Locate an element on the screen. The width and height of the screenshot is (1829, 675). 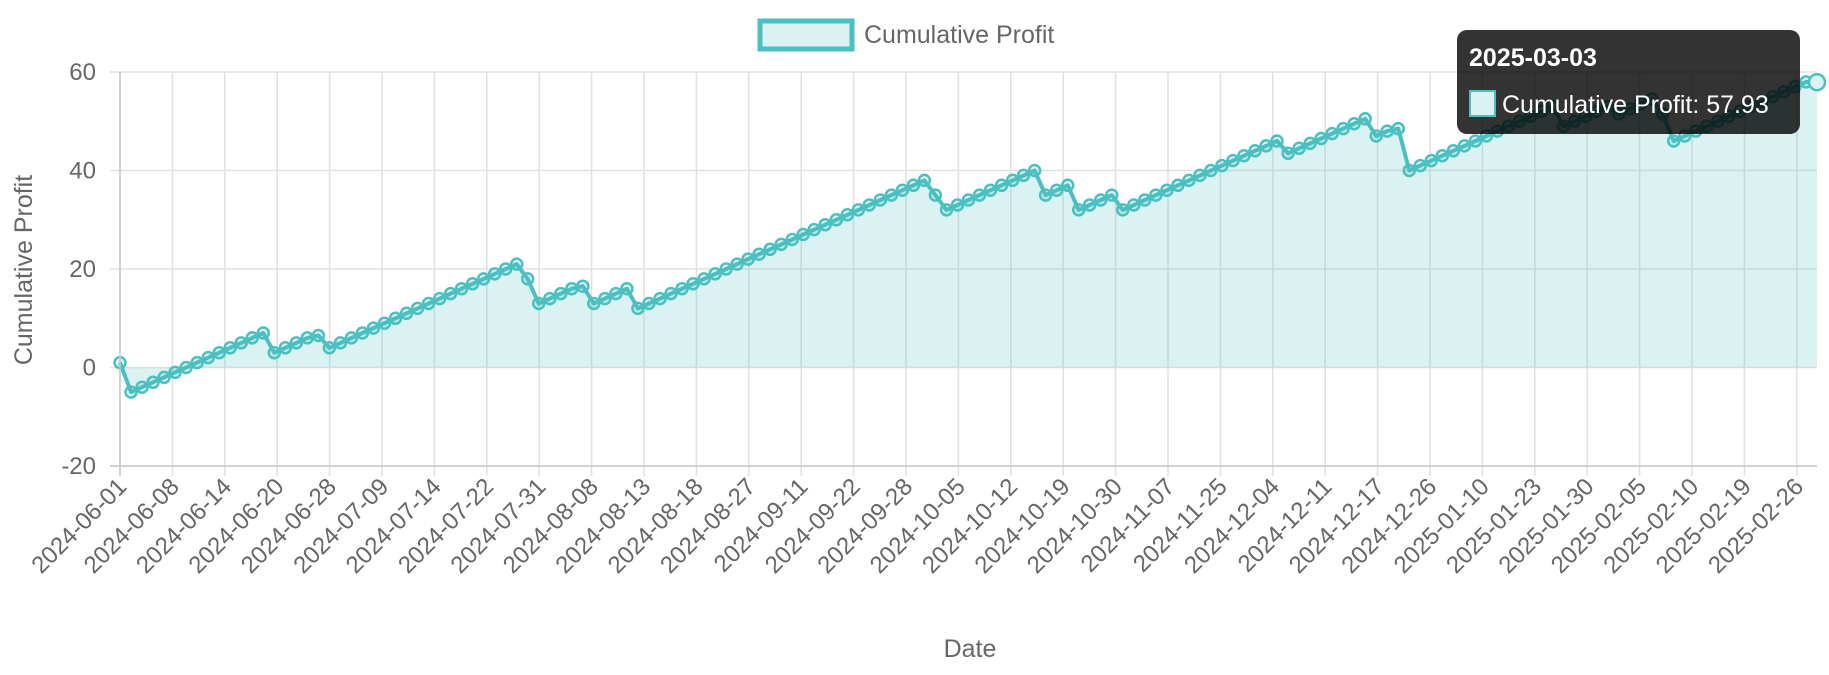
legend: Cumulative Profit is located at coordinates (905, 35).